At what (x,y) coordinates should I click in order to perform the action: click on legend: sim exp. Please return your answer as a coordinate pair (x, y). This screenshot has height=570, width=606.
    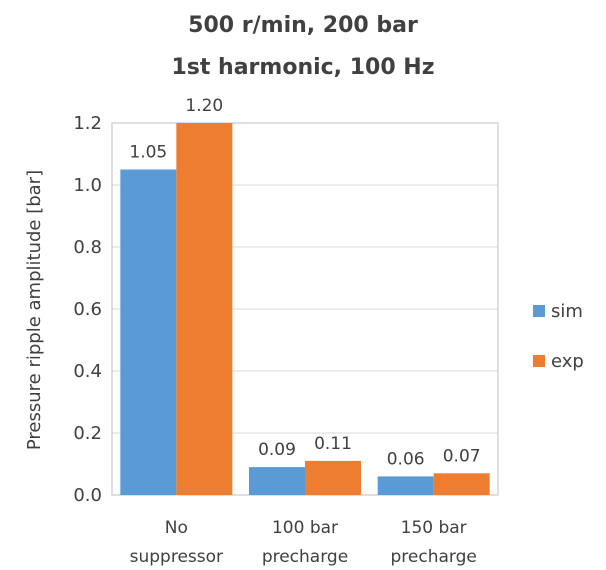
    Looking at the image, I should click on (558, 336).